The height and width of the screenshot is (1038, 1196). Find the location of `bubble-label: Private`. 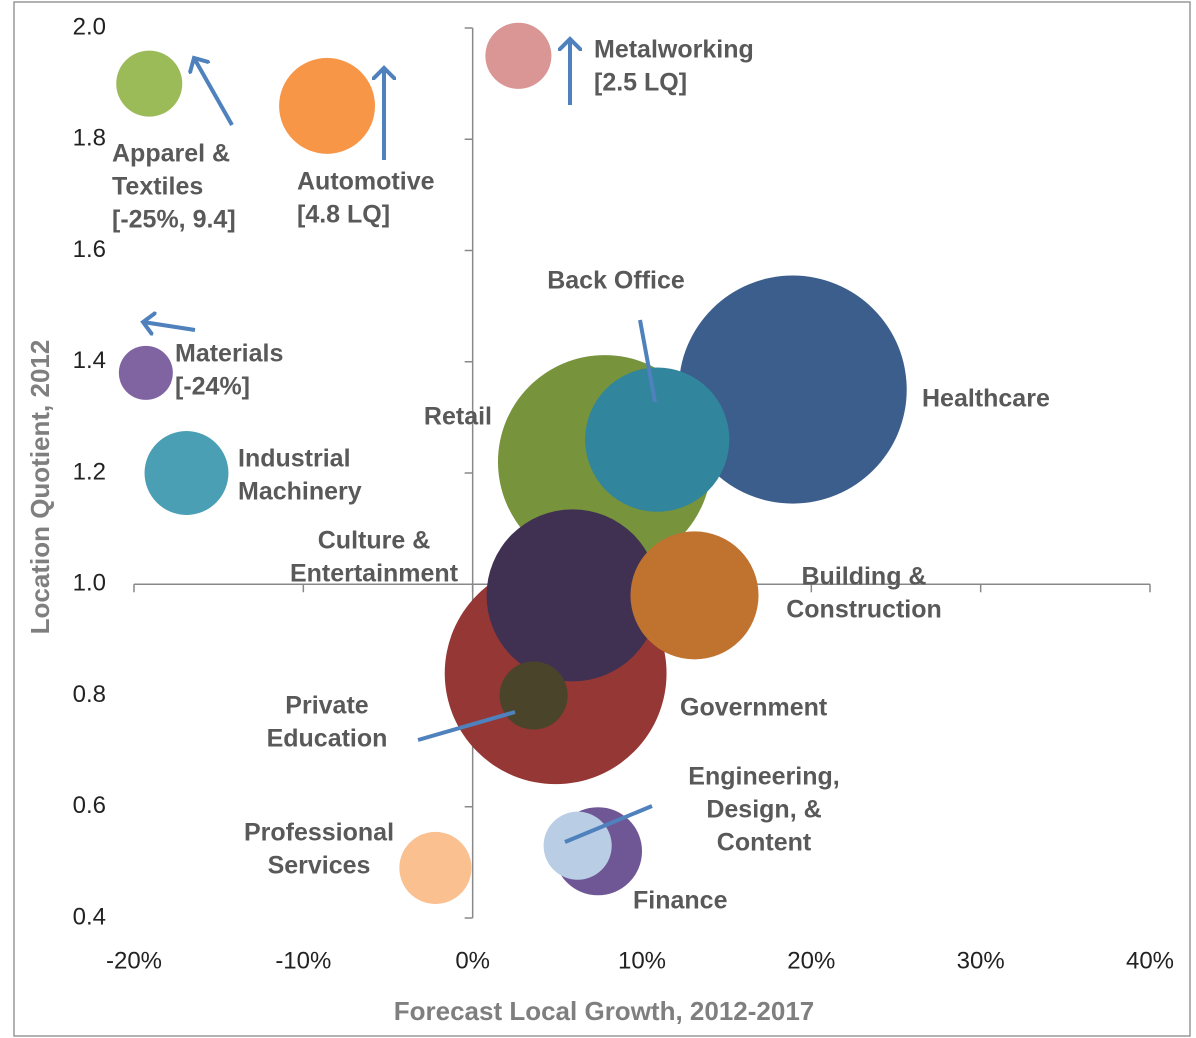

bubble-label: Private is located at coordinates (326, 706).